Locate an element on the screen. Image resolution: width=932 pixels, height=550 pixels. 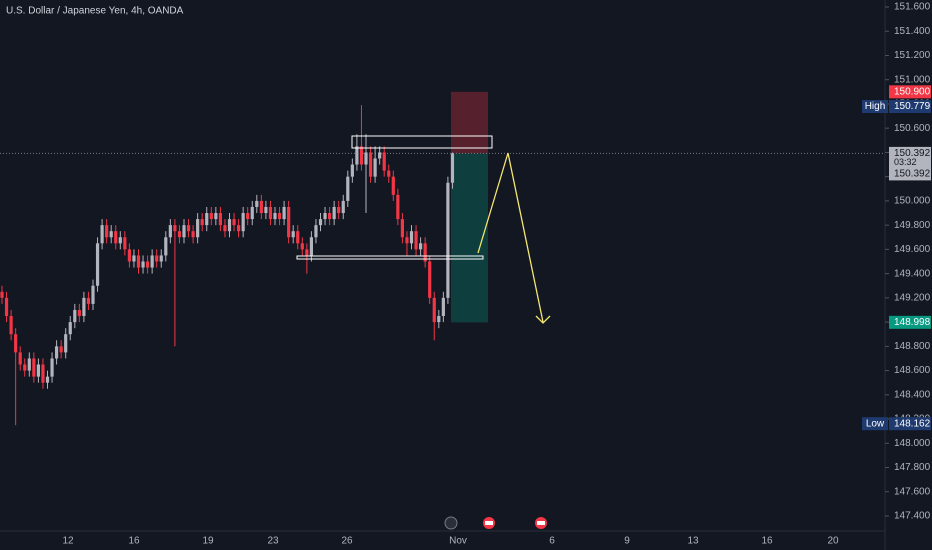
y-tick-label: 150.000 is located at coordinates (912, 201).